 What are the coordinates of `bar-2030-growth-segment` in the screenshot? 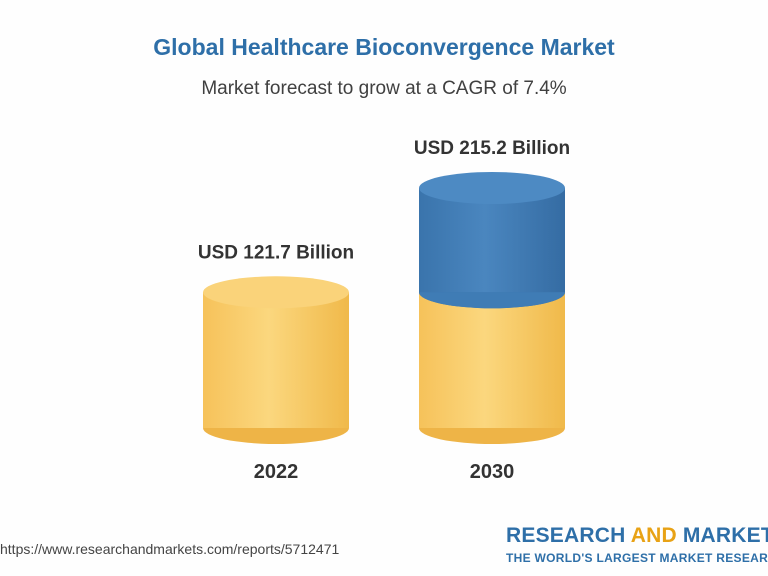 It's located at (492, 240).